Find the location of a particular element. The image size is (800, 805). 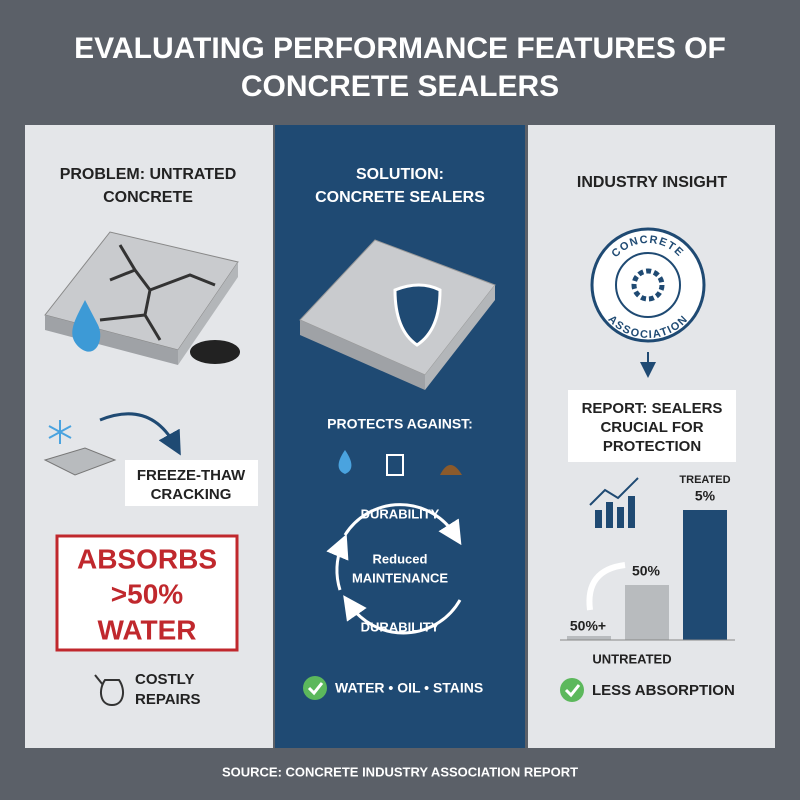

heading: CONCRETE is located at coordinates (148, 197).